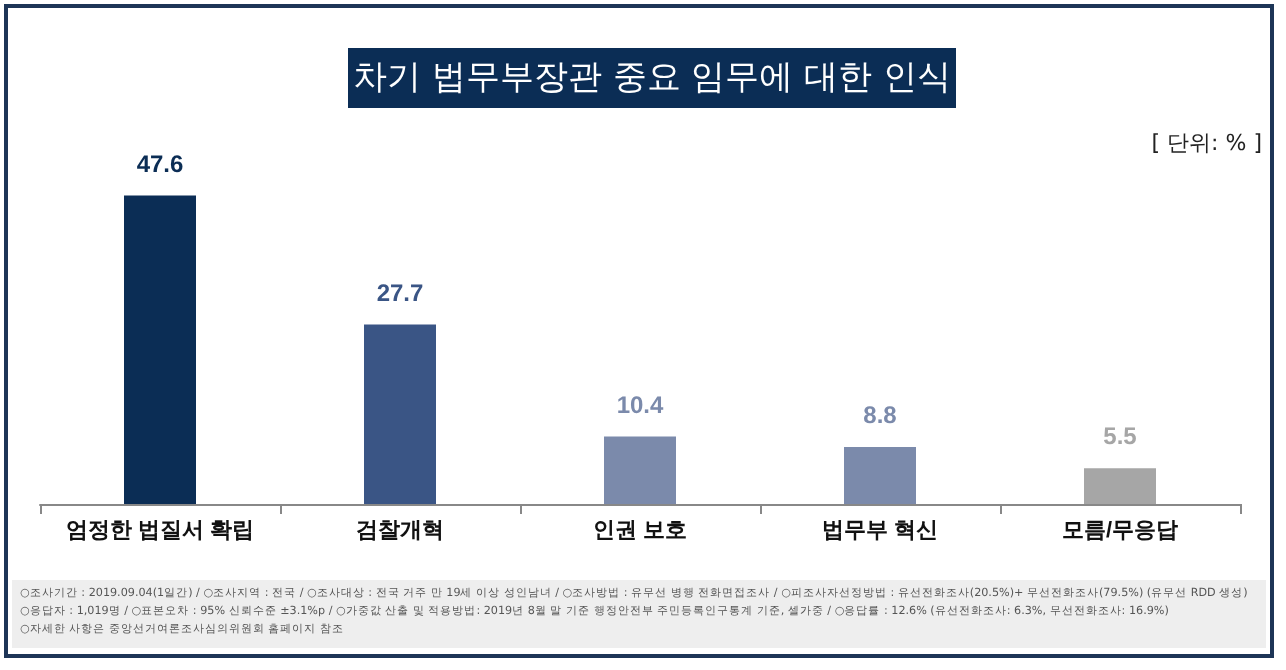  I want to click on data-label: 10.4, so click(640, 404).